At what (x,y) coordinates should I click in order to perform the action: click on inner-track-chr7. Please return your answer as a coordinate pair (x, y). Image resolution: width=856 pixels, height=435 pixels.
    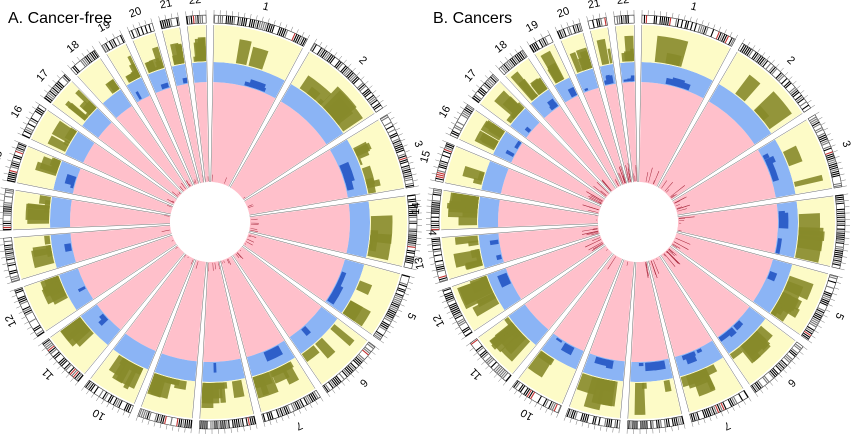
    Looking at the image, I should click on (680, 306).